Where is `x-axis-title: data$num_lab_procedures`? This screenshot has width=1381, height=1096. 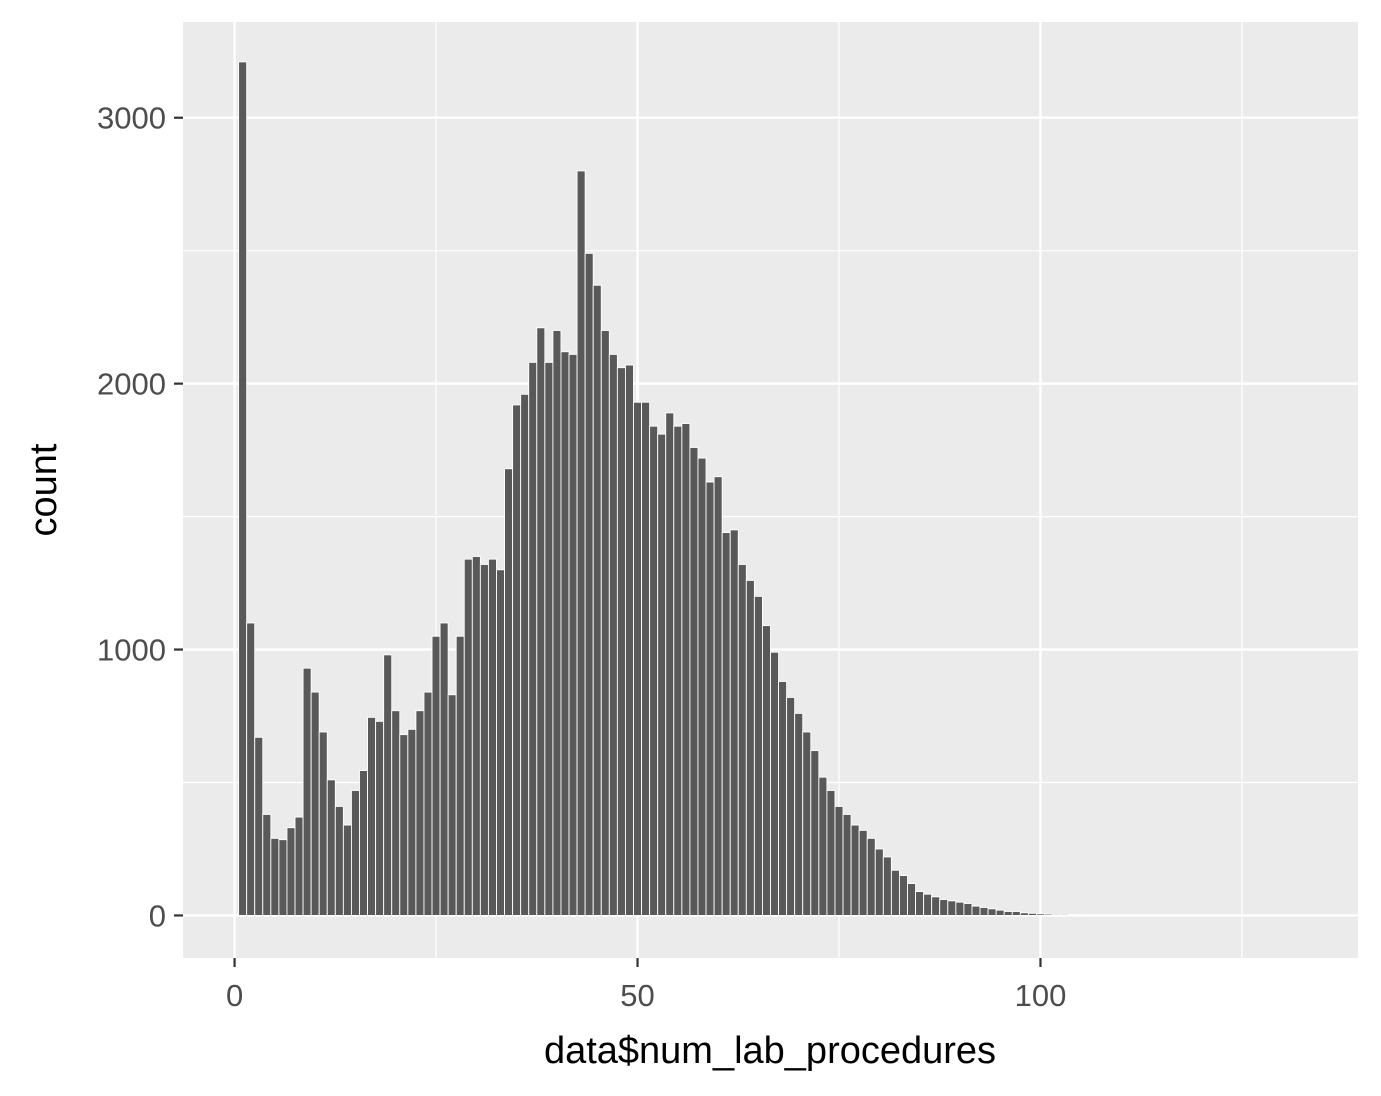
x-axis-title: data$num_lab_procedures is located at coordinates (770, 1051).